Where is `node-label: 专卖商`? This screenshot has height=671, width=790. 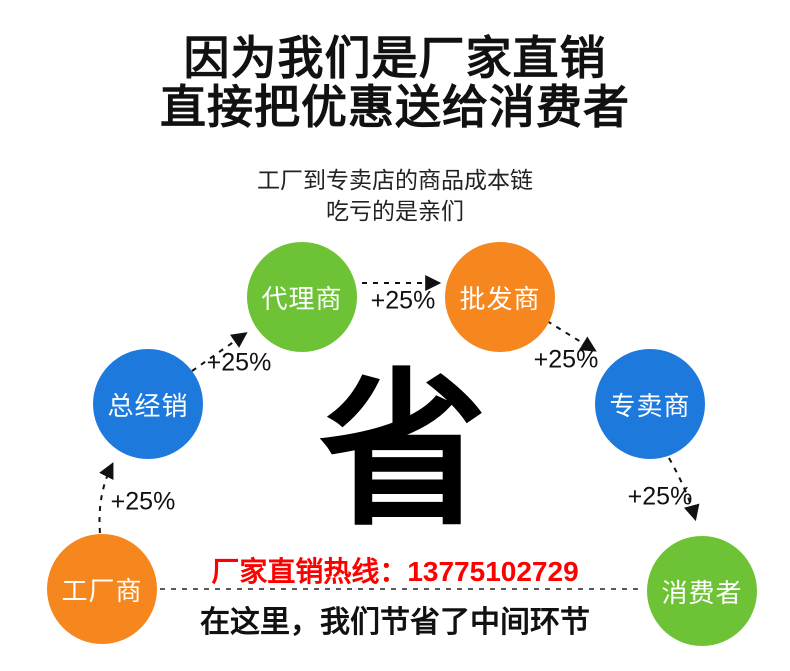
node-label: 专卖商 is located at coordinates (650, 405).